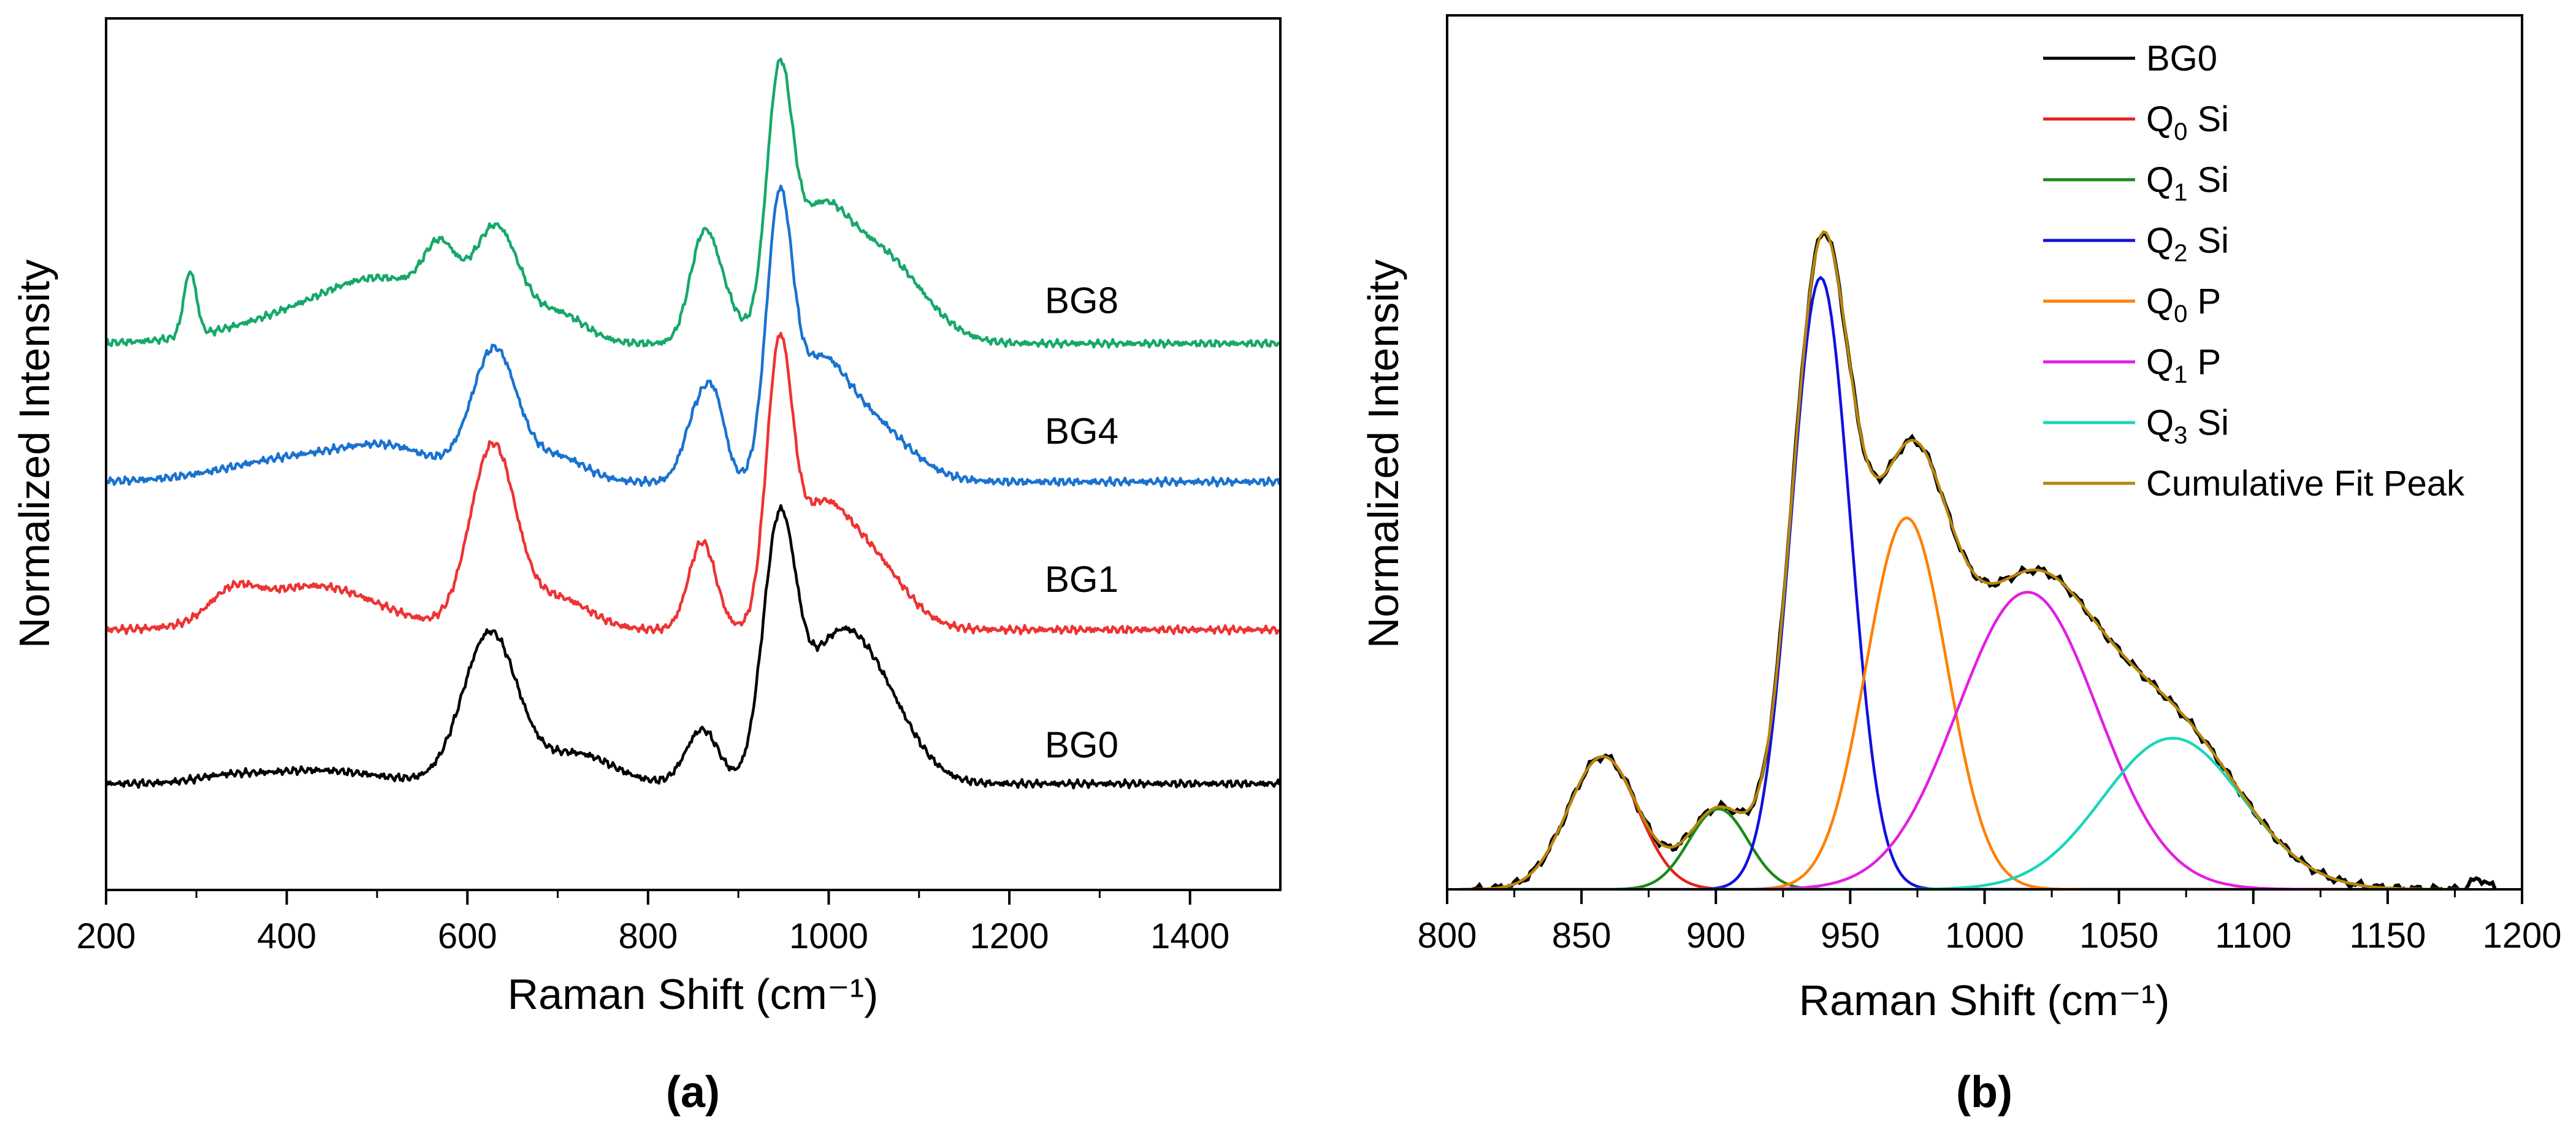 This screenshot has width=2576, height=1131. I want to click on legend-label-subscript: 2, so click(2180, 253).